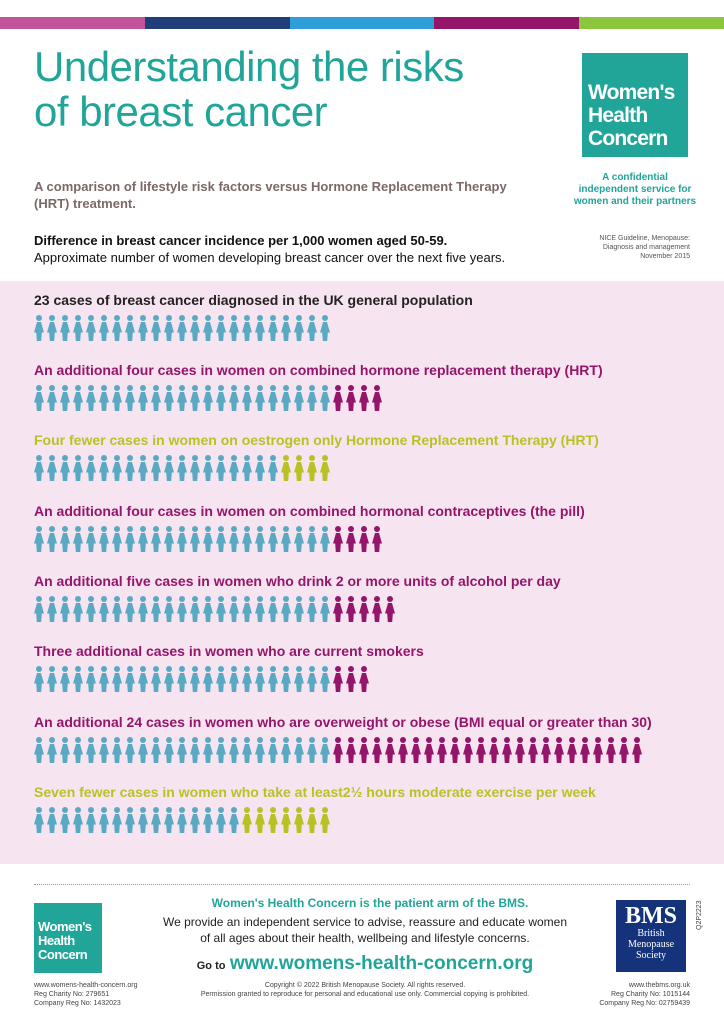  I want to click on footer-divider, so click(362, 884).